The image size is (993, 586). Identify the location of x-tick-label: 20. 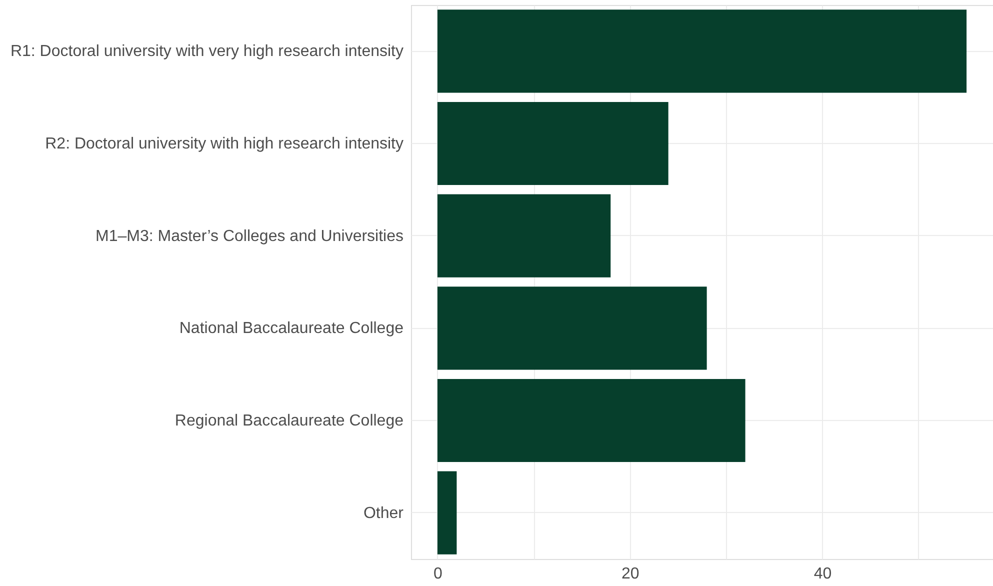
(630, 574).